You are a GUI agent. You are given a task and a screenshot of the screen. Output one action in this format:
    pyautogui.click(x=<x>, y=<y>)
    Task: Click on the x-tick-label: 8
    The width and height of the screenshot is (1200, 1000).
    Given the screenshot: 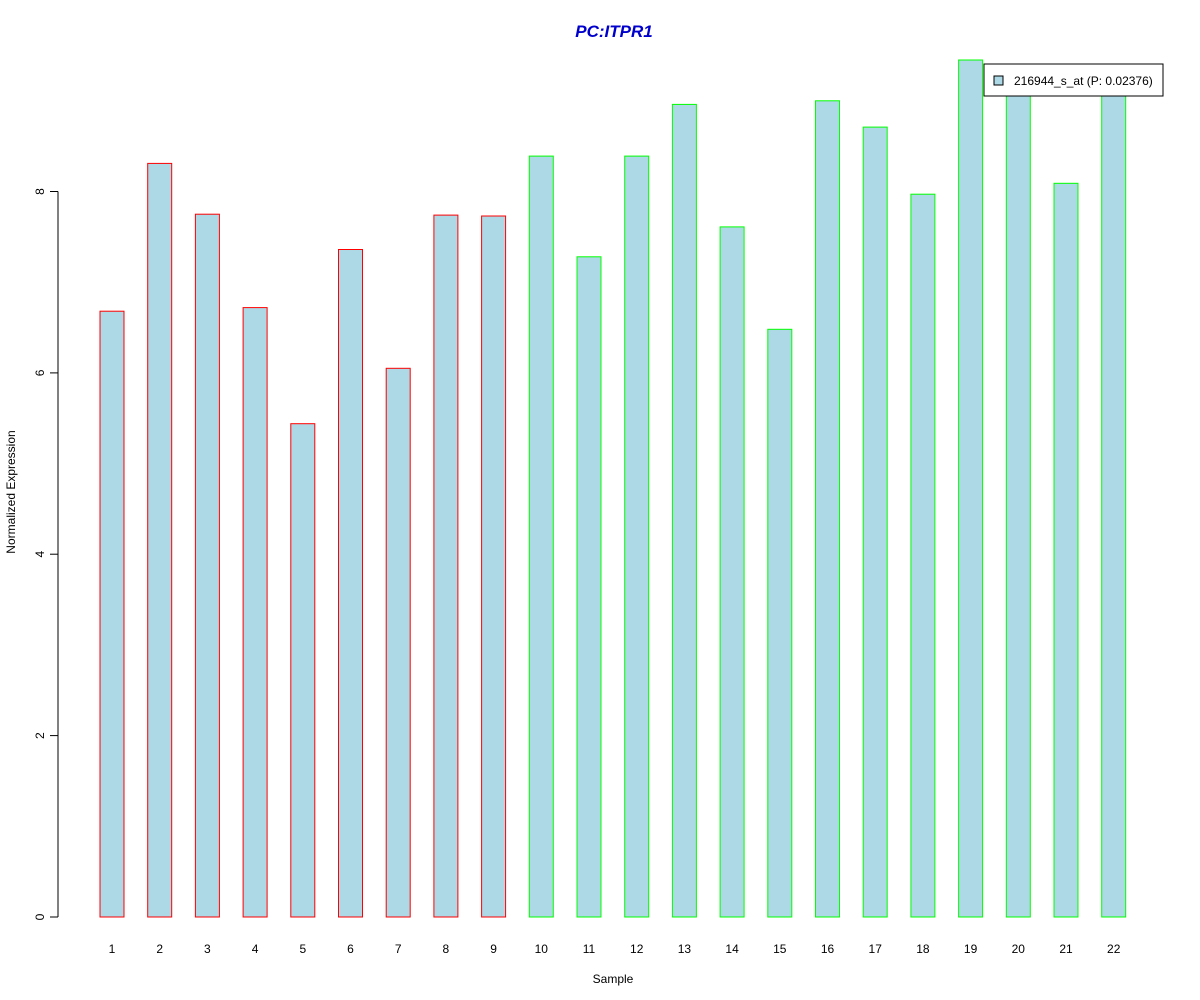 What is the action you would take?
    pyautogui.click(x=446, y=949)
    